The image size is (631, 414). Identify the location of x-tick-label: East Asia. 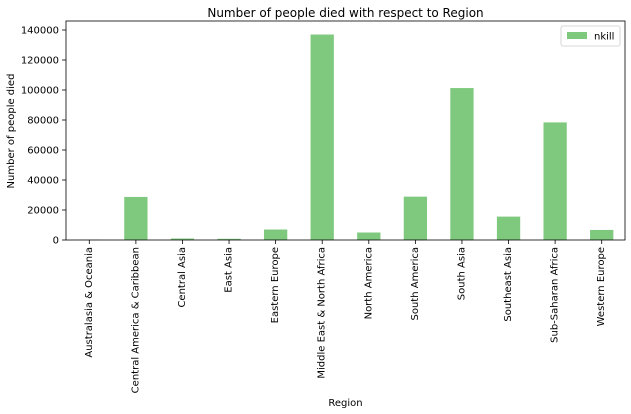
(229, 270).